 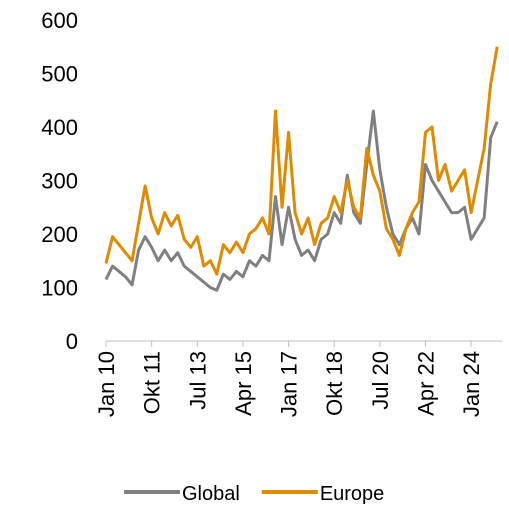 I want to click on legend-label: Global, so click(x=211, y=494).